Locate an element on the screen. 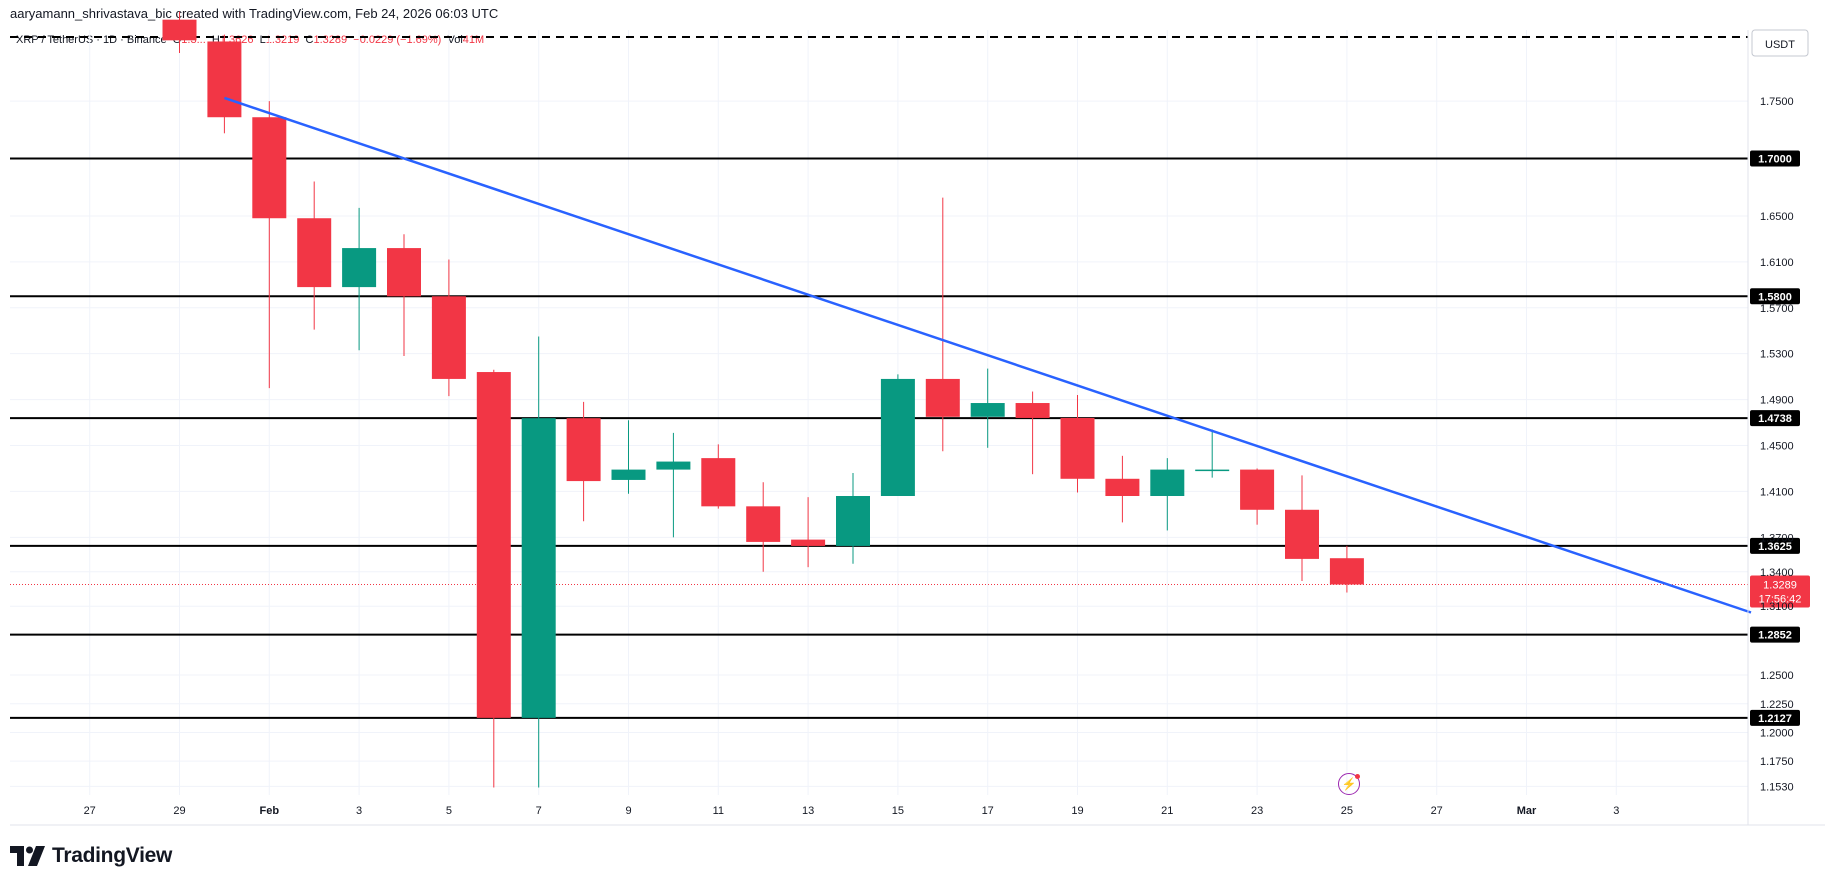  currency-label: USDT is located at coordinates (1780, 45).